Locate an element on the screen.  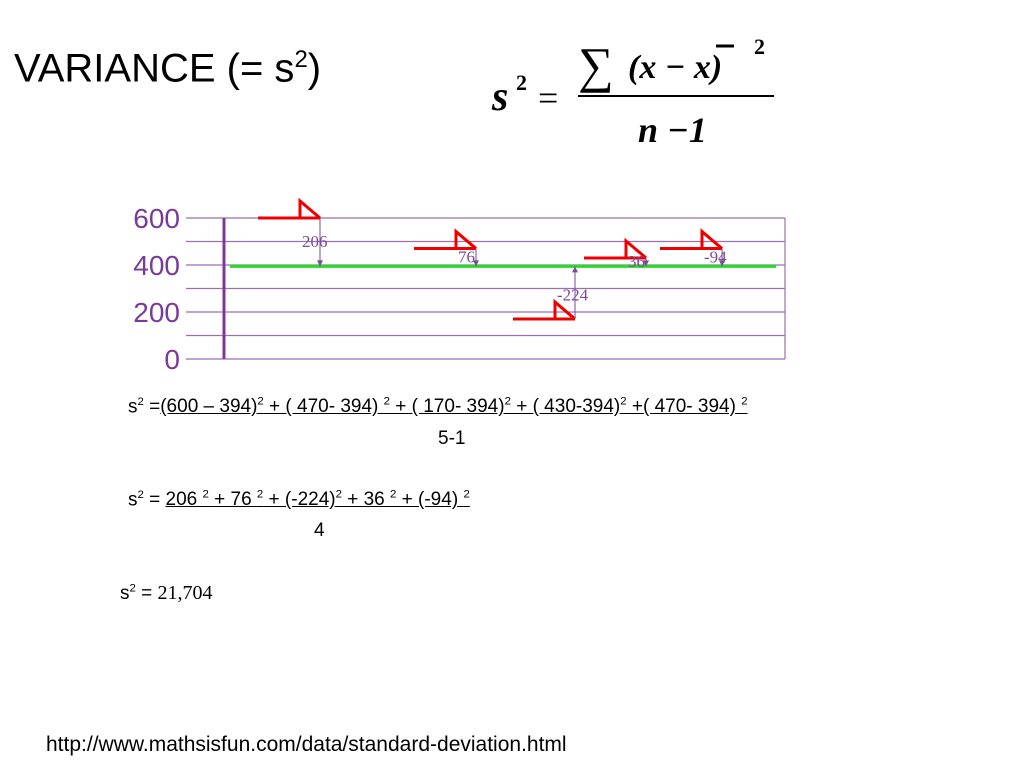
eq2-term-0: 206 is located at coordinates (184, 500).